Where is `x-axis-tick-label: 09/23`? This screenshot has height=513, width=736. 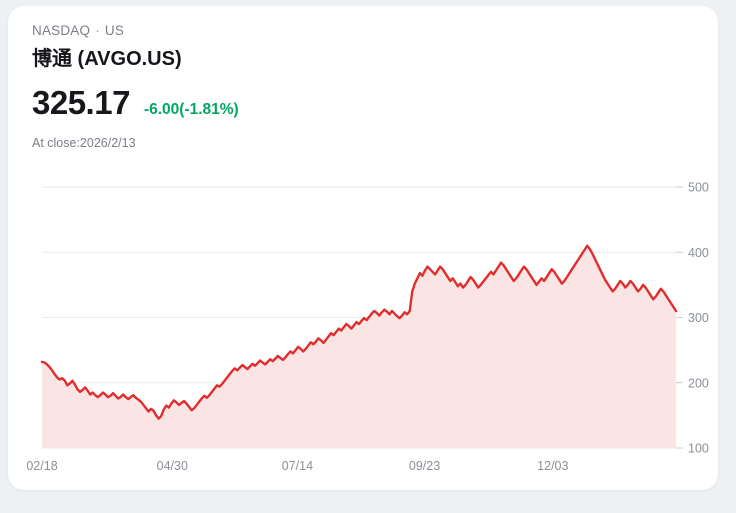 x-axis-tick-label: 09/23 is located at coordinates (424, 466).